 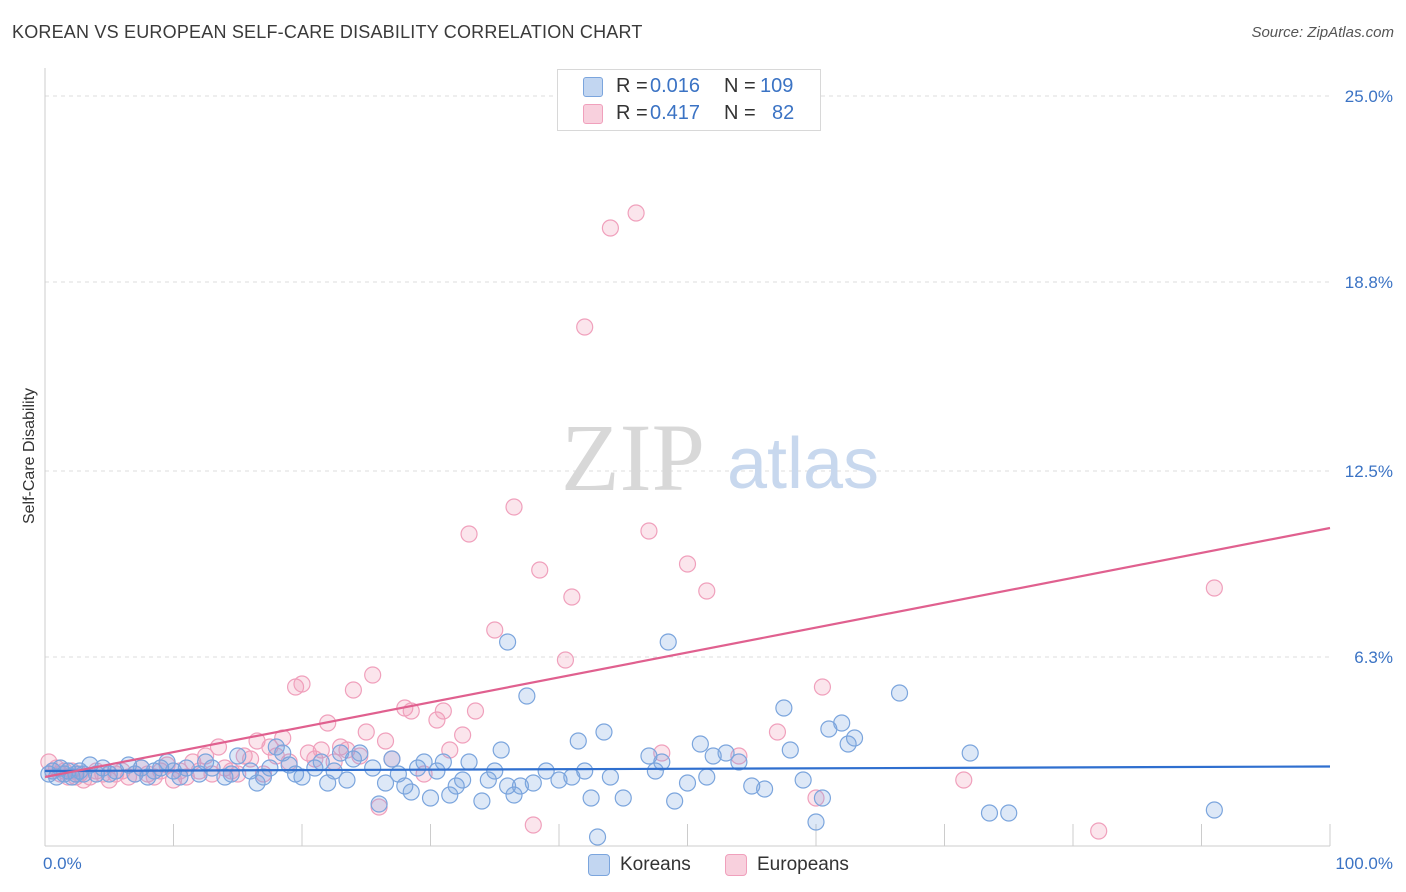 I want to click on n-value: 109, so click(x=777, y=86).